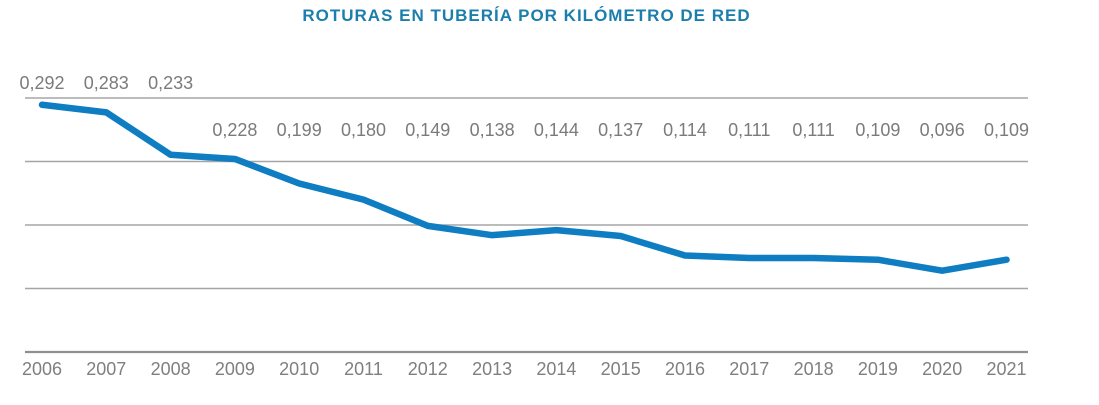  What do you see at coordinates (42, 83) in the screenshot?
I see `value-label: 0,292` at bounding box center [42, 83].